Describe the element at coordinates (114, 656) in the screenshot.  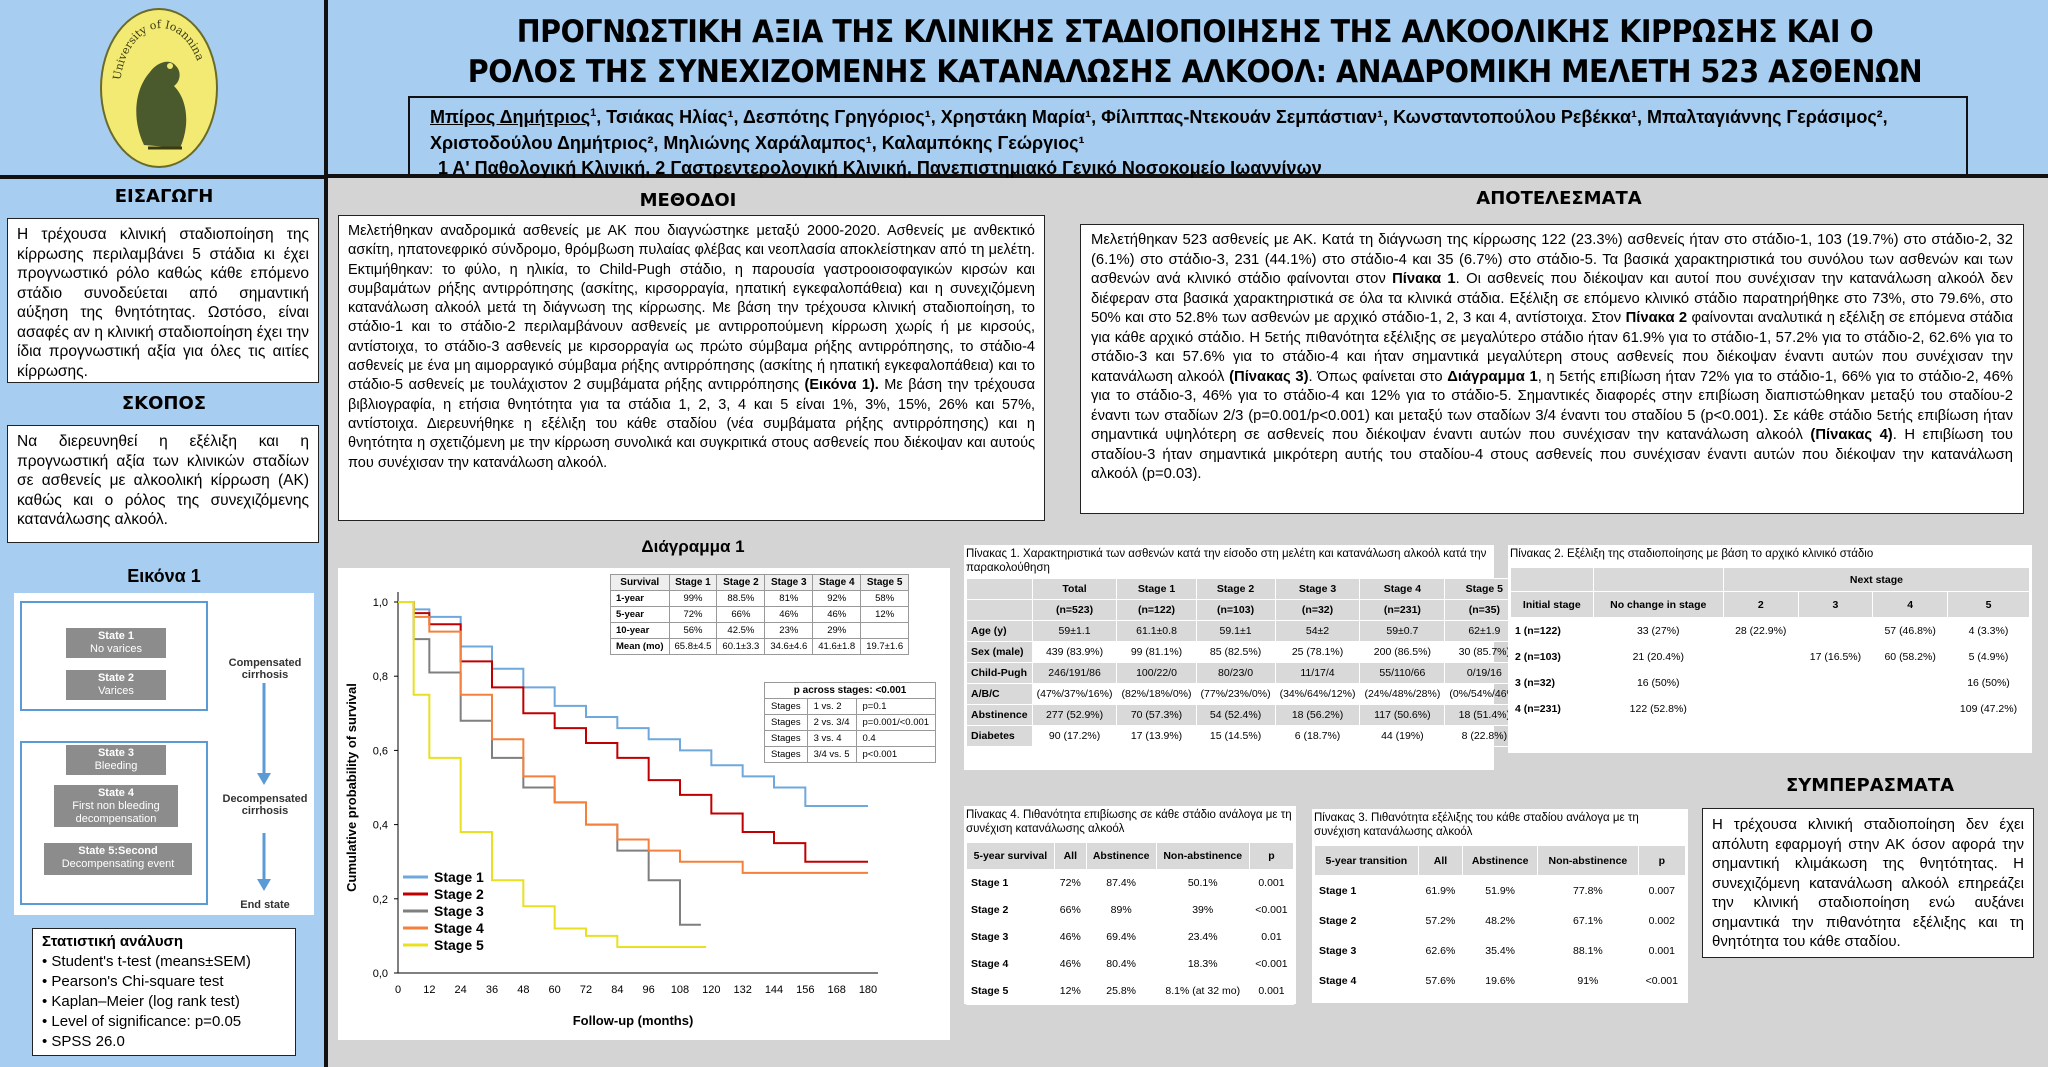
I see `compensated-group` at that location.